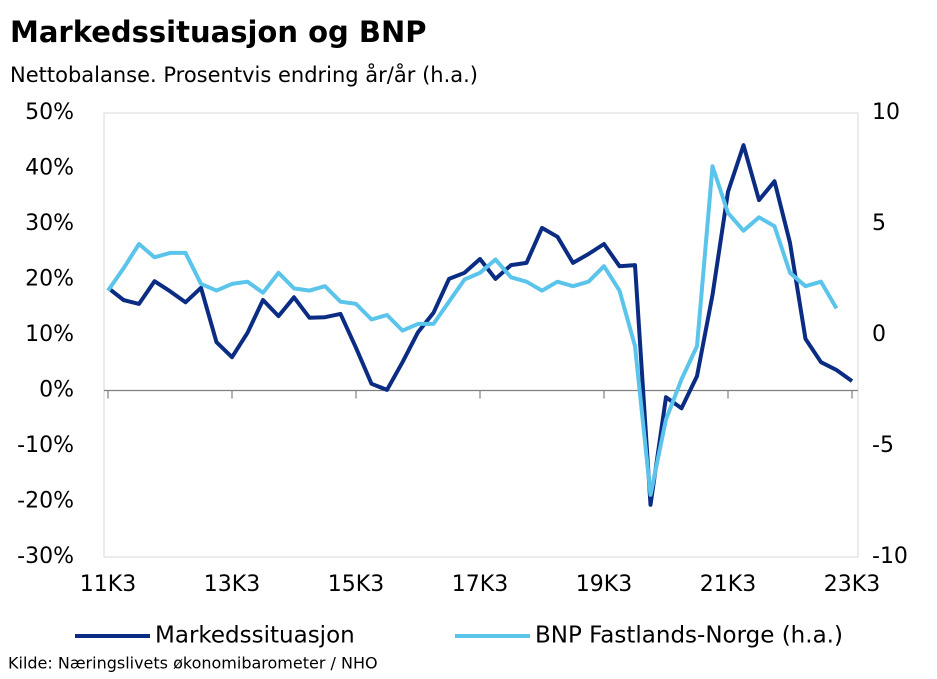  I want to click on y-tick-label: -10%, so click(45, 445).